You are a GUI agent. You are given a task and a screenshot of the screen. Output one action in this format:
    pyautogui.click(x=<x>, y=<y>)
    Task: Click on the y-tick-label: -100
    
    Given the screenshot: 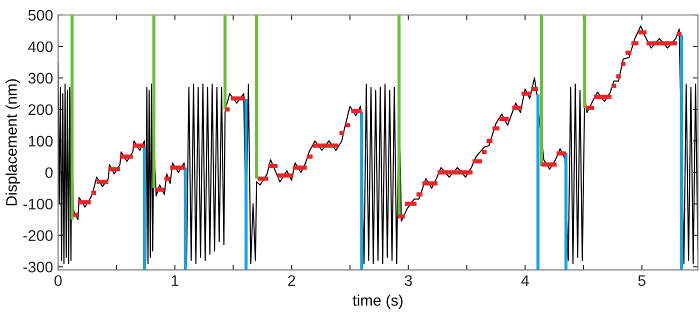 What is the action you would take?
    pyautogui.click(x=38, y=204)
    